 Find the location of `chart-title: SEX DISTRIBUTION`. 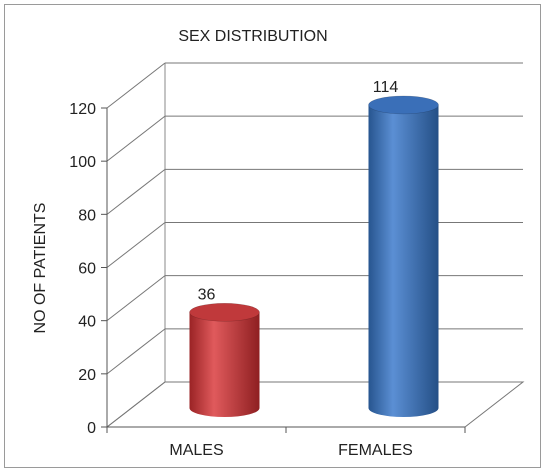

chart-title: SEX DISTRIBUTION is located at coordinates (252, 36).